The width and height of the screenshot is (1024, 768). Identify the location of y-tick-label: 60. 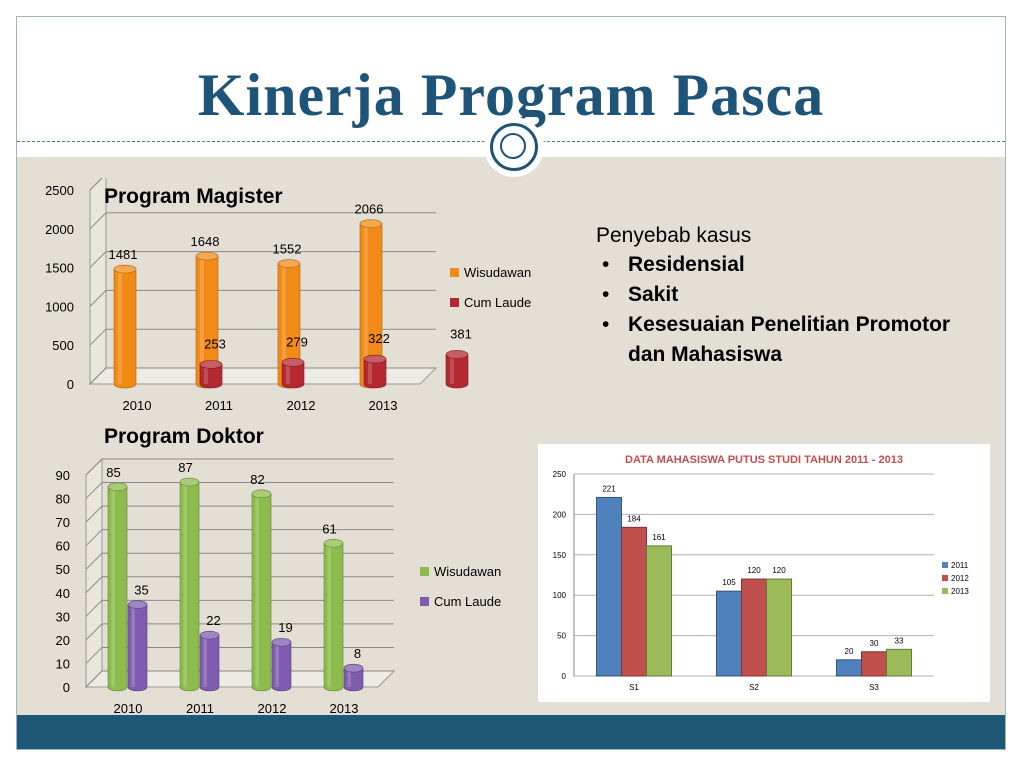
(63, 546).